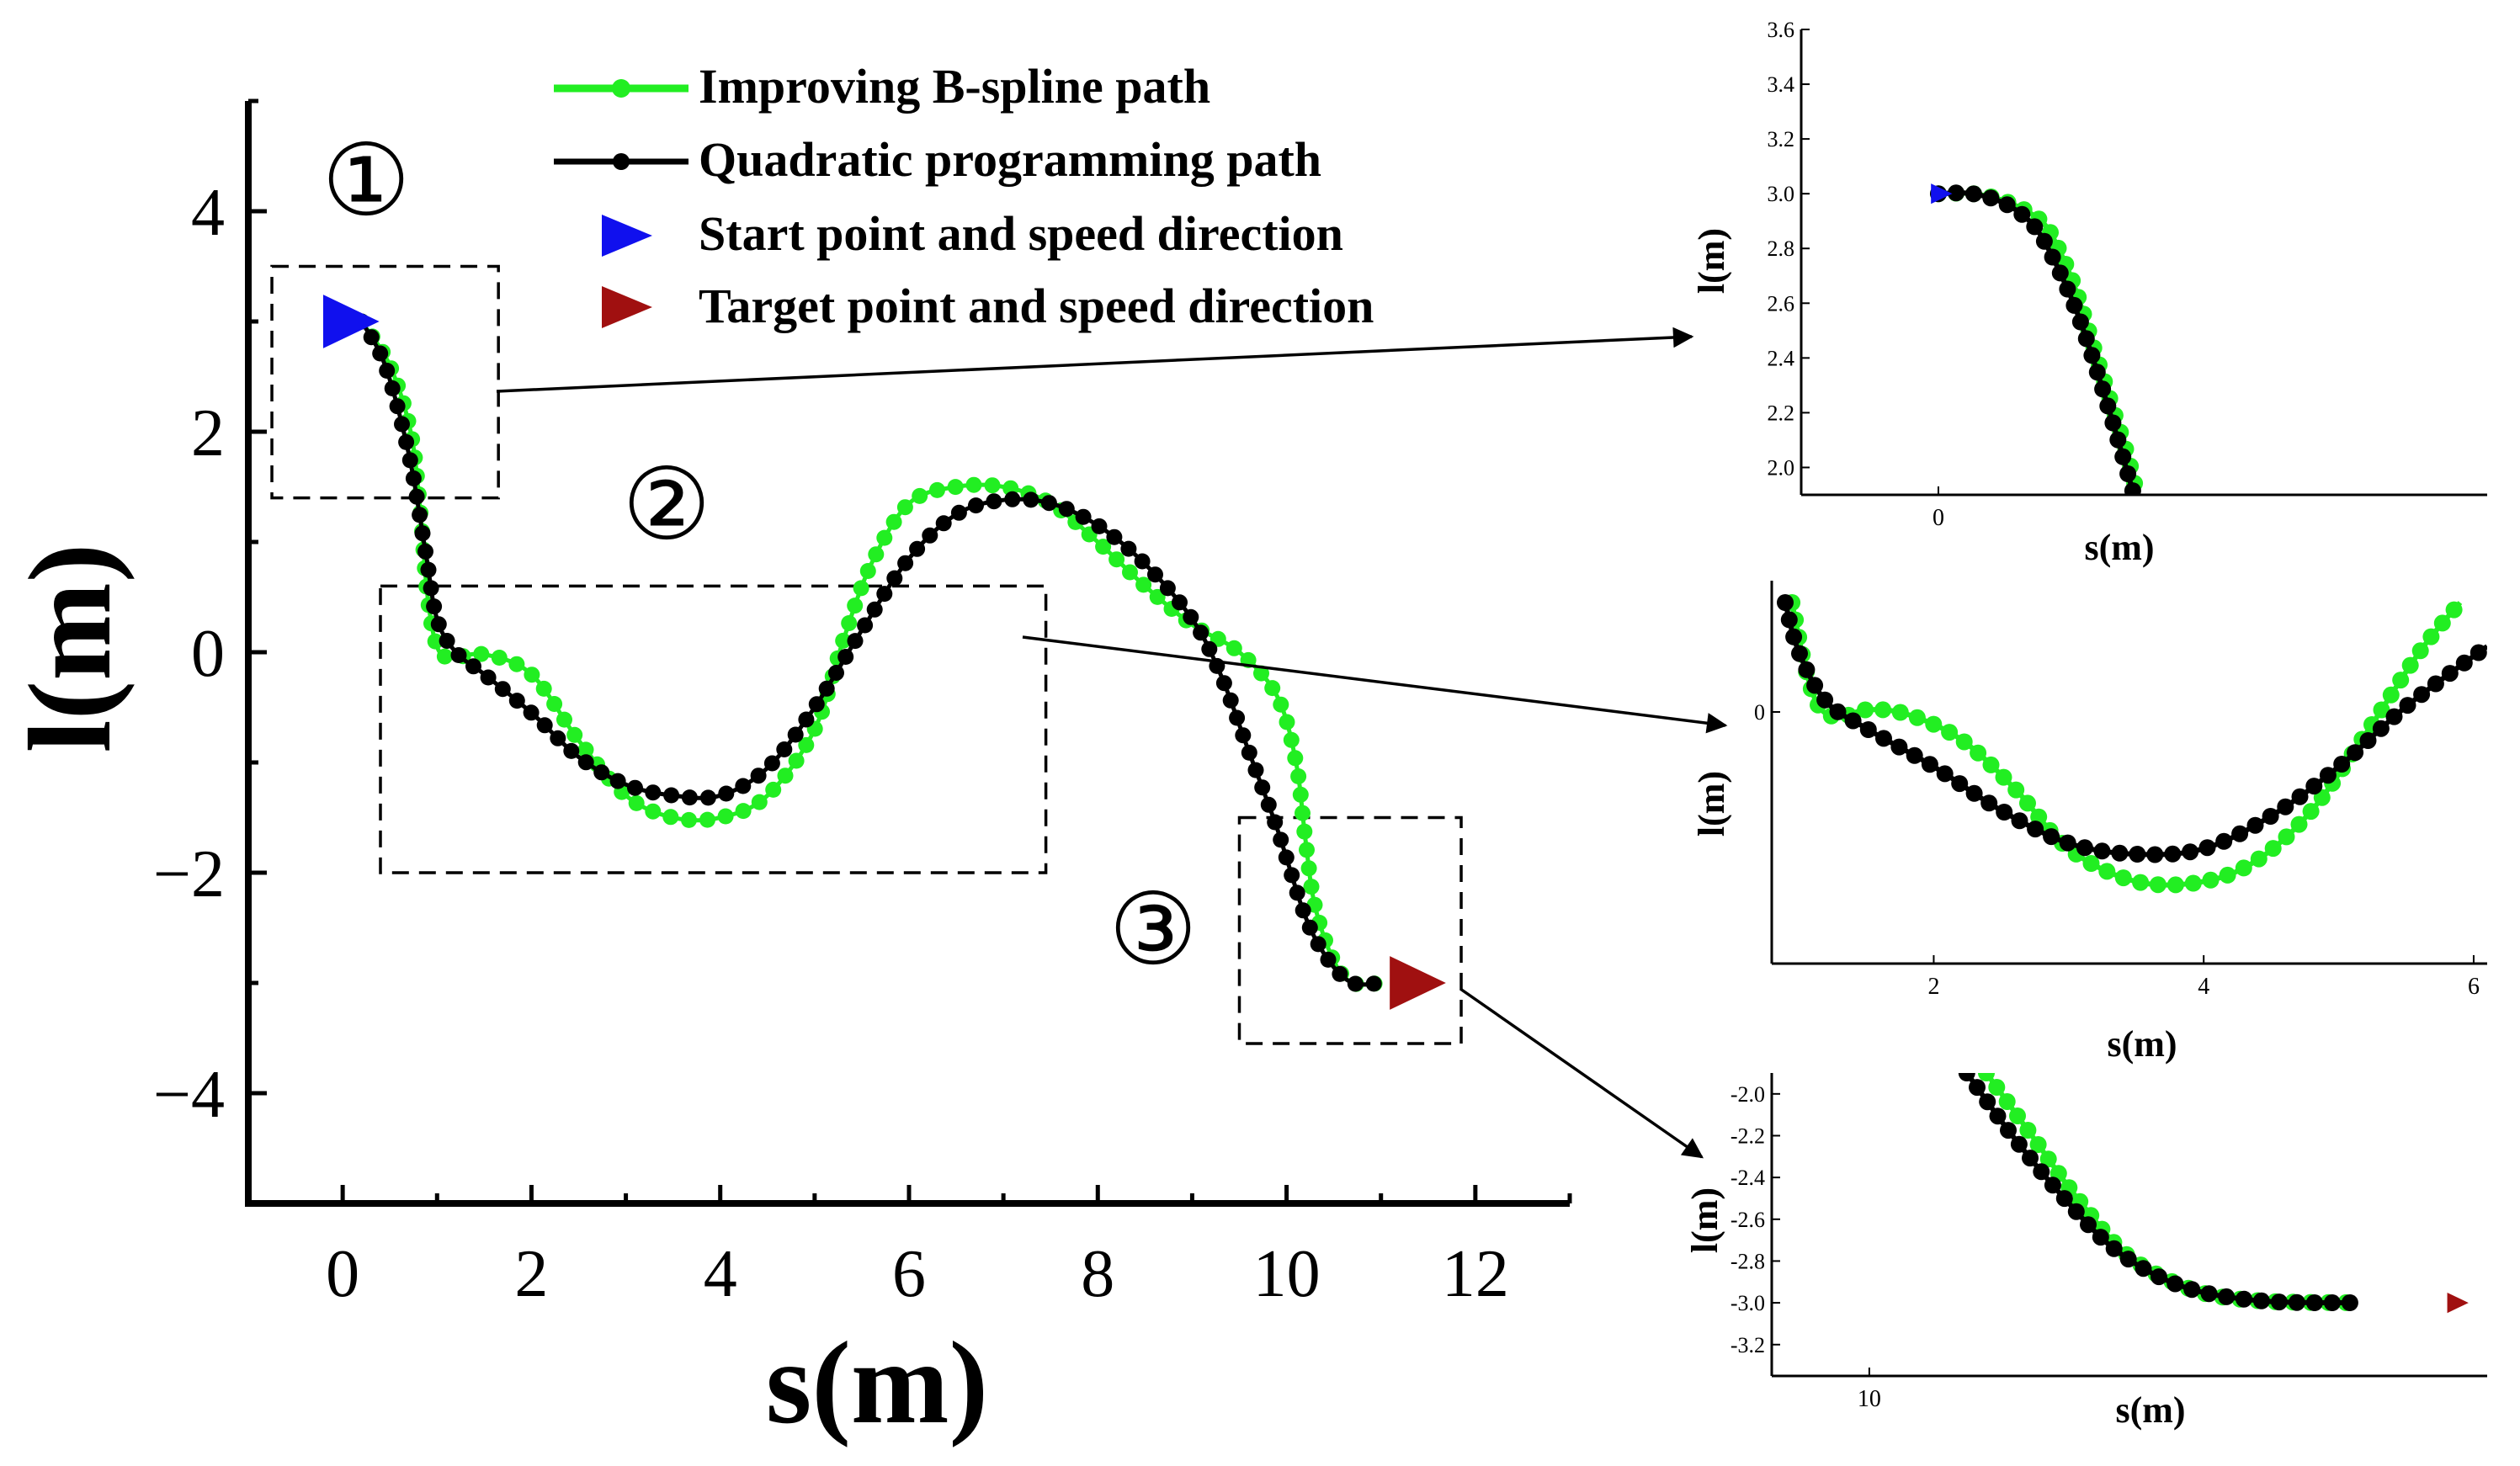  I want to click on zoom3-y-tick-label: -3.2, so click(1748, 1345).